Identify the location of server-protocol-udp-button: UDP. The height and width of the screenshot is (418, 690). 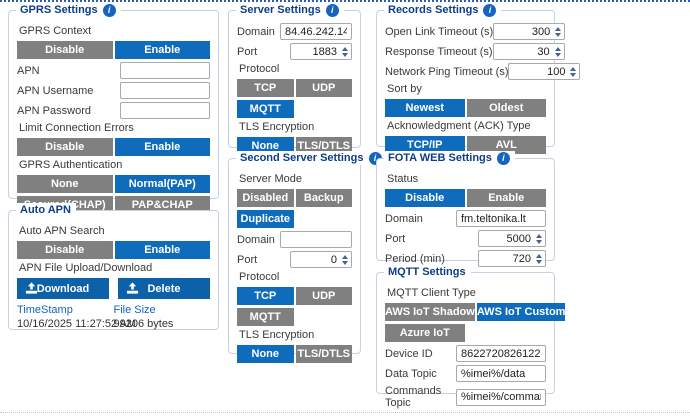
(323, 88).